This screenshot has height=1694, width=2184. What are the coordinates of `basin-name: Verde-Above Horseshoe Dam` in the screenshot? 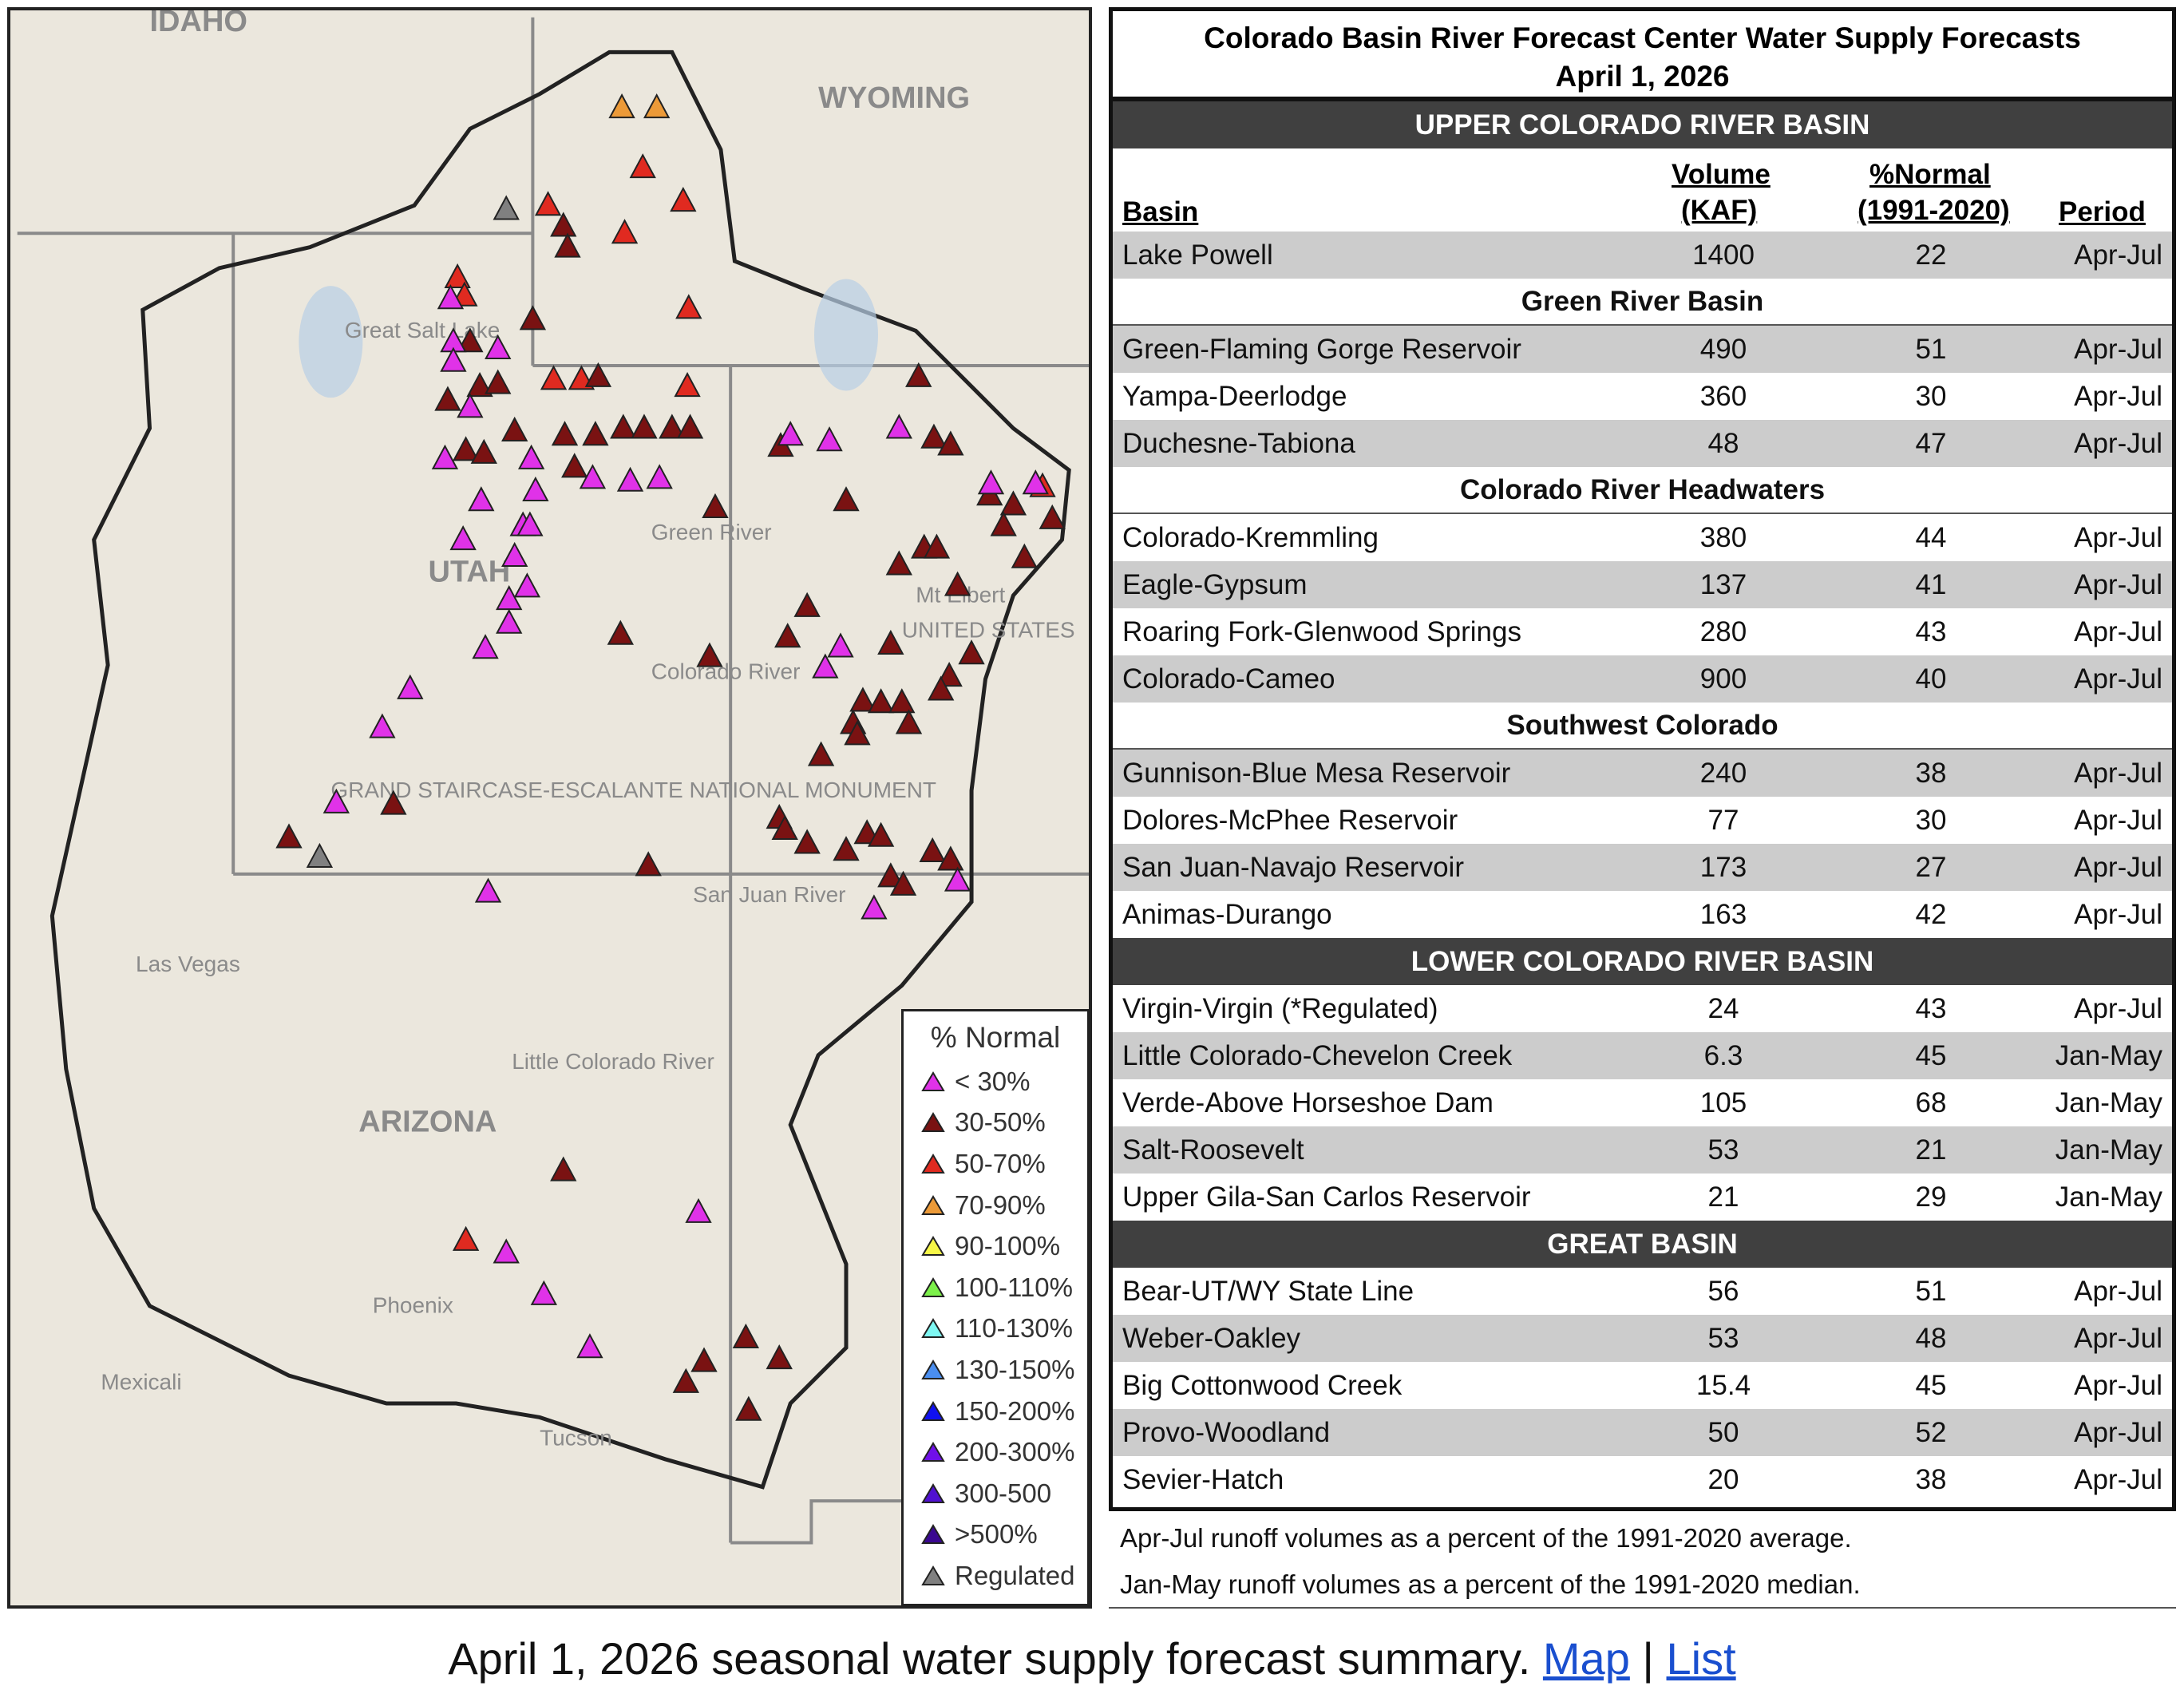 It's located at (1308, 1102).